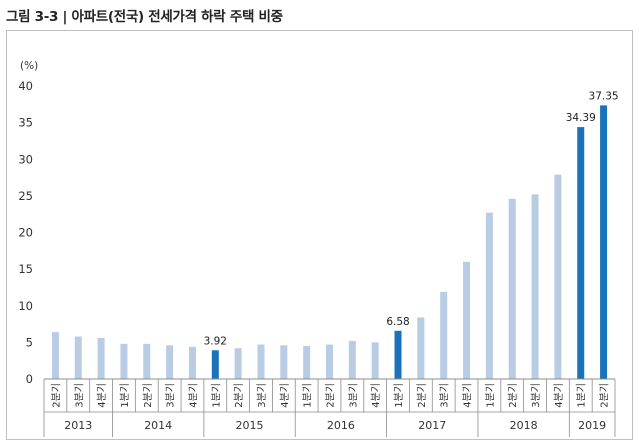  What do you see at coordinates (25, 196) in the screenshot?
I see `y-tick-label: 25` at bounding box center [25, 196].